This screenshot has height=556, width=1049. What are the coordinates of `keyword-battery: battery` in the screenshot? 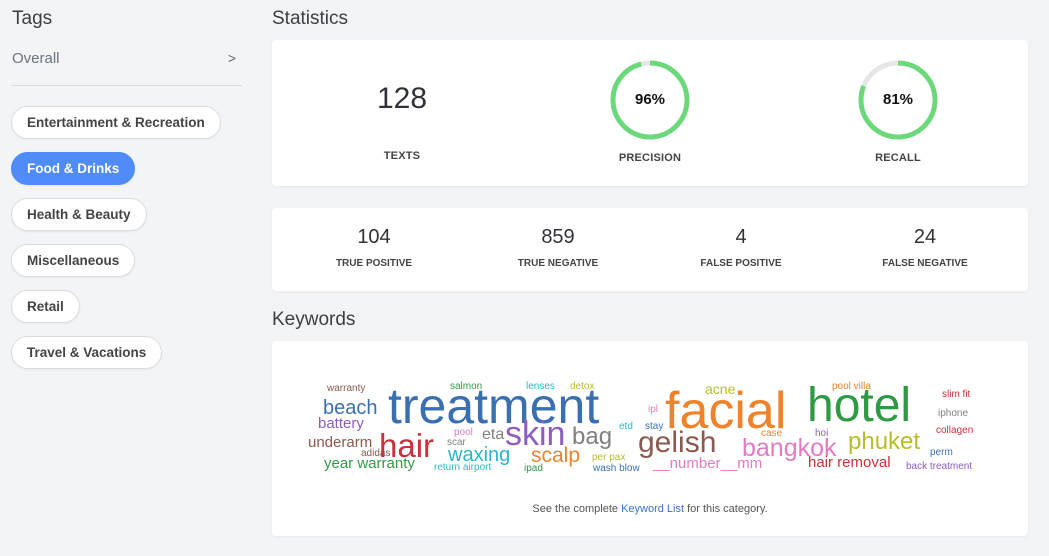 It's located at (341, 423).